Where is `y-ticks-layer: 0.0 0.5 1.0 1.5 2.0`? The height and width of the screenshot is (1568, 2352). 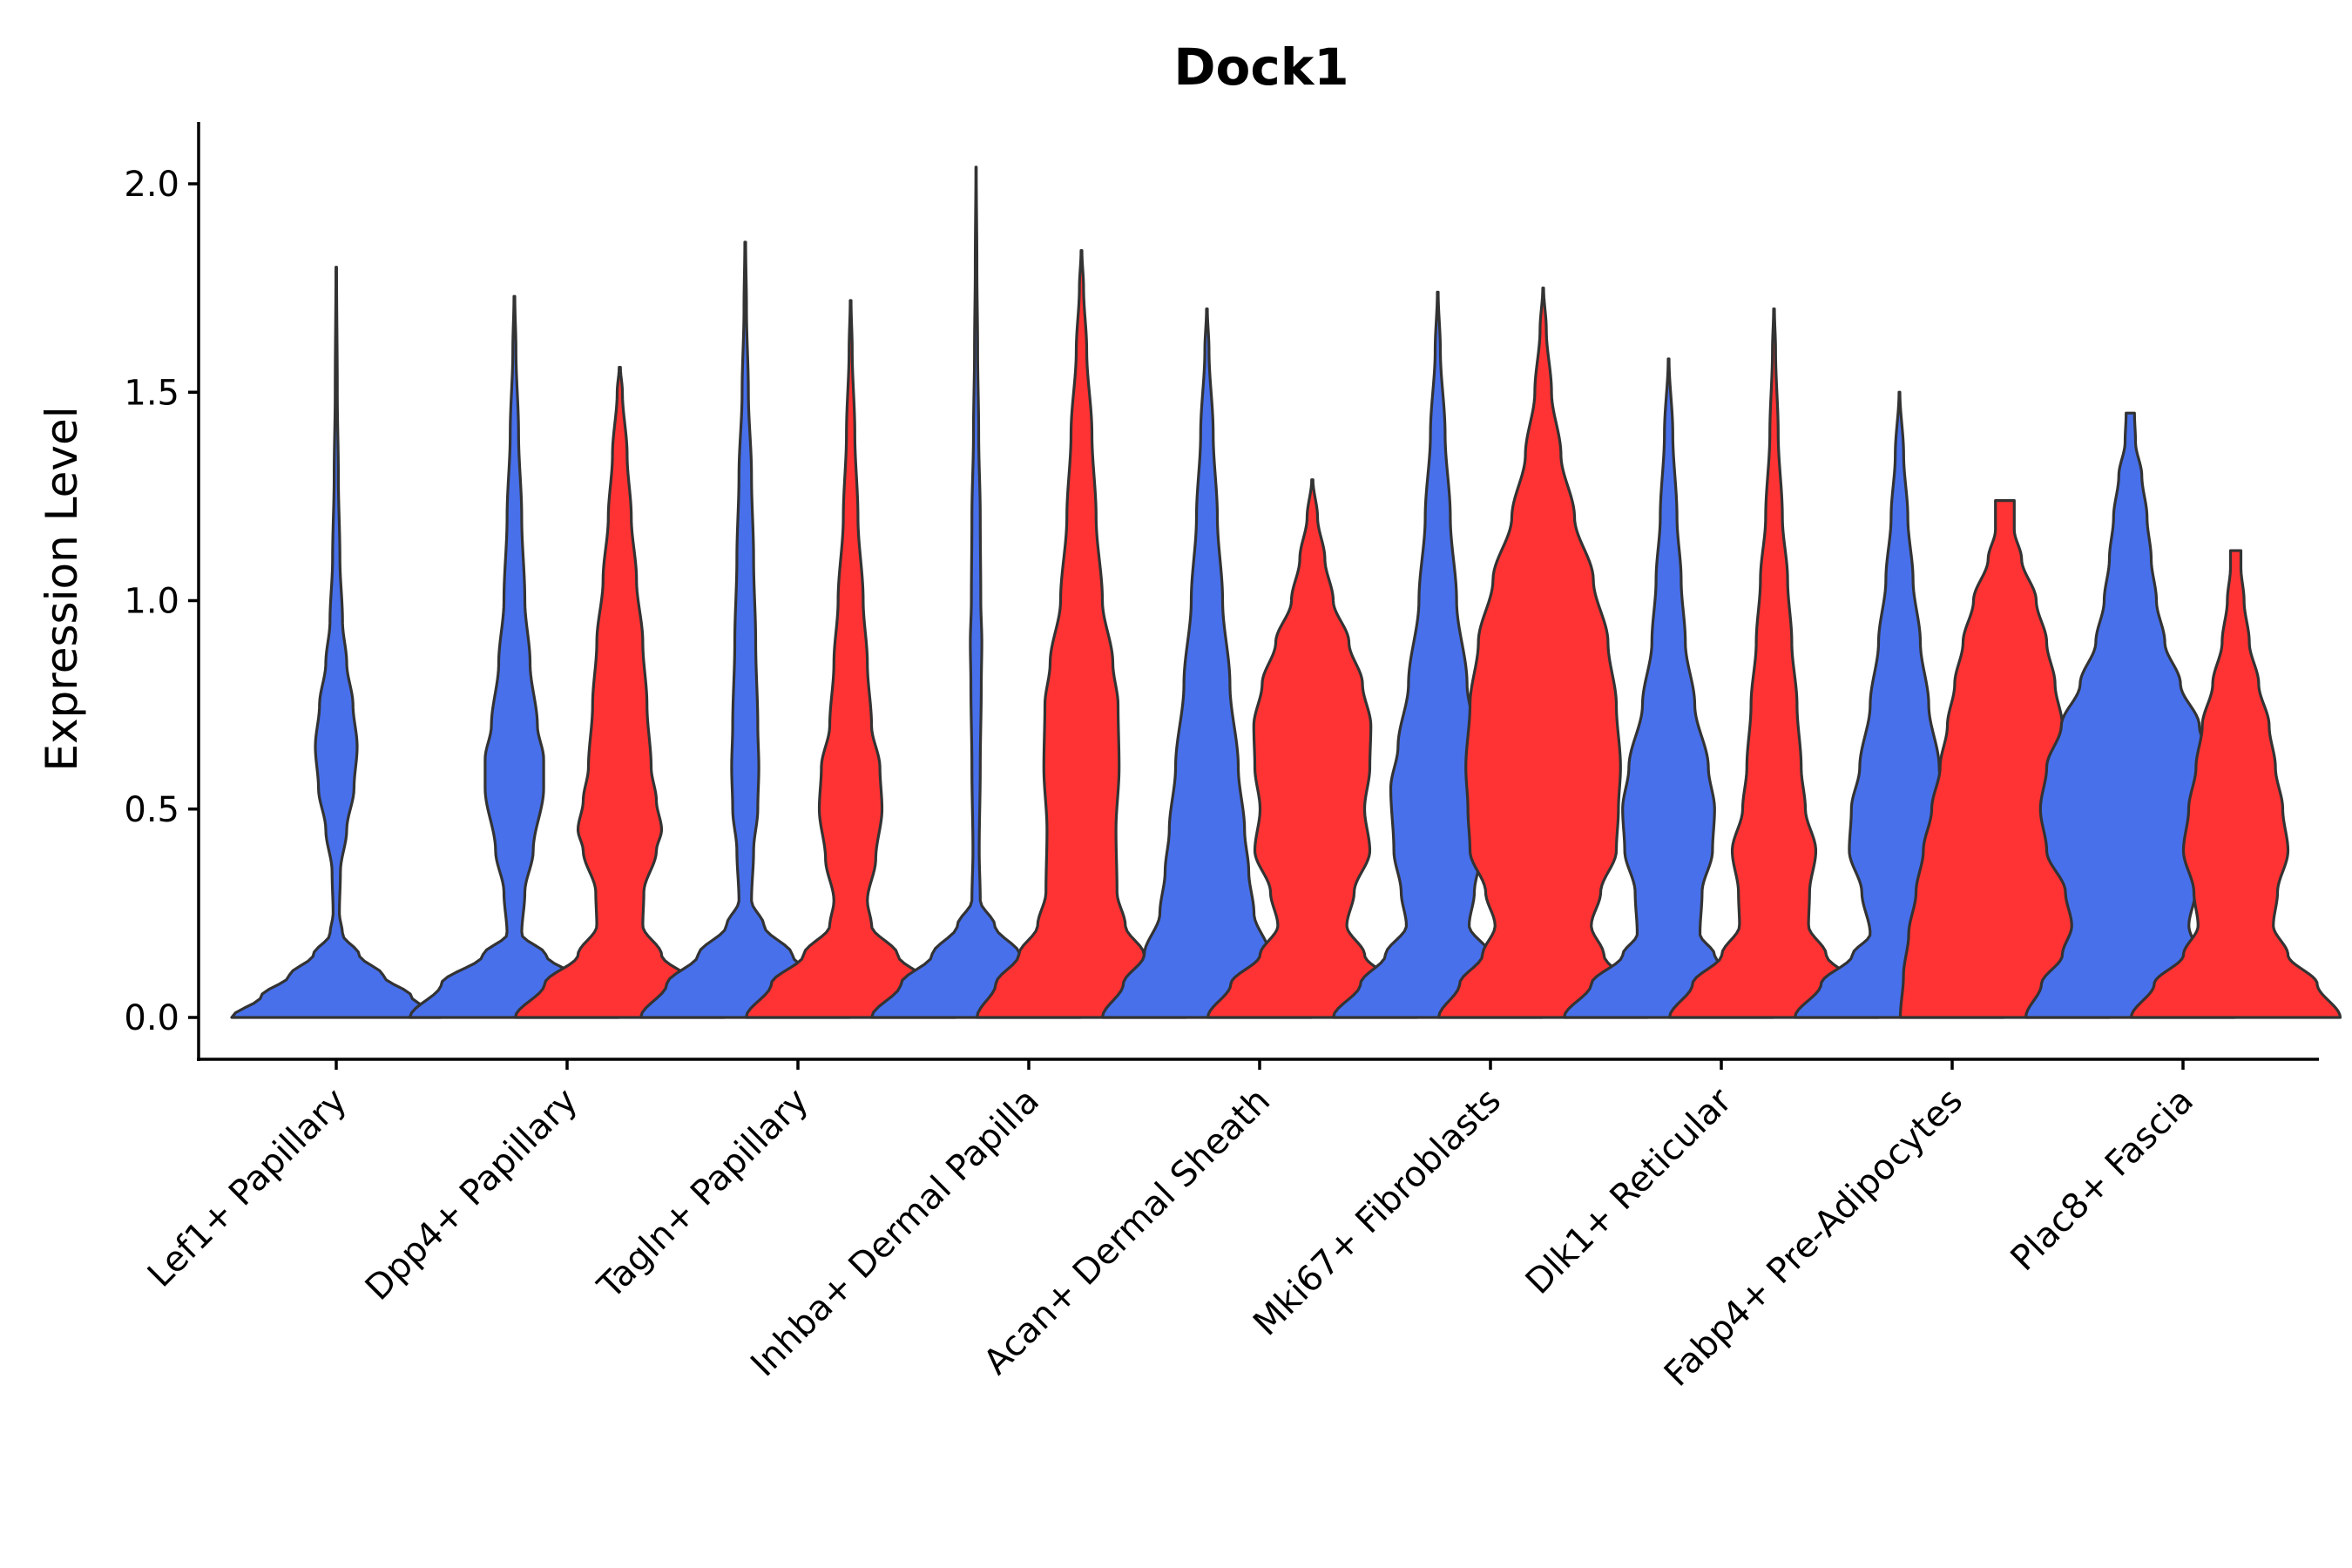
y-ticks-layer: 0.0 0.5 1.0 1.5 2.0 is located at coordinates (161, 601).